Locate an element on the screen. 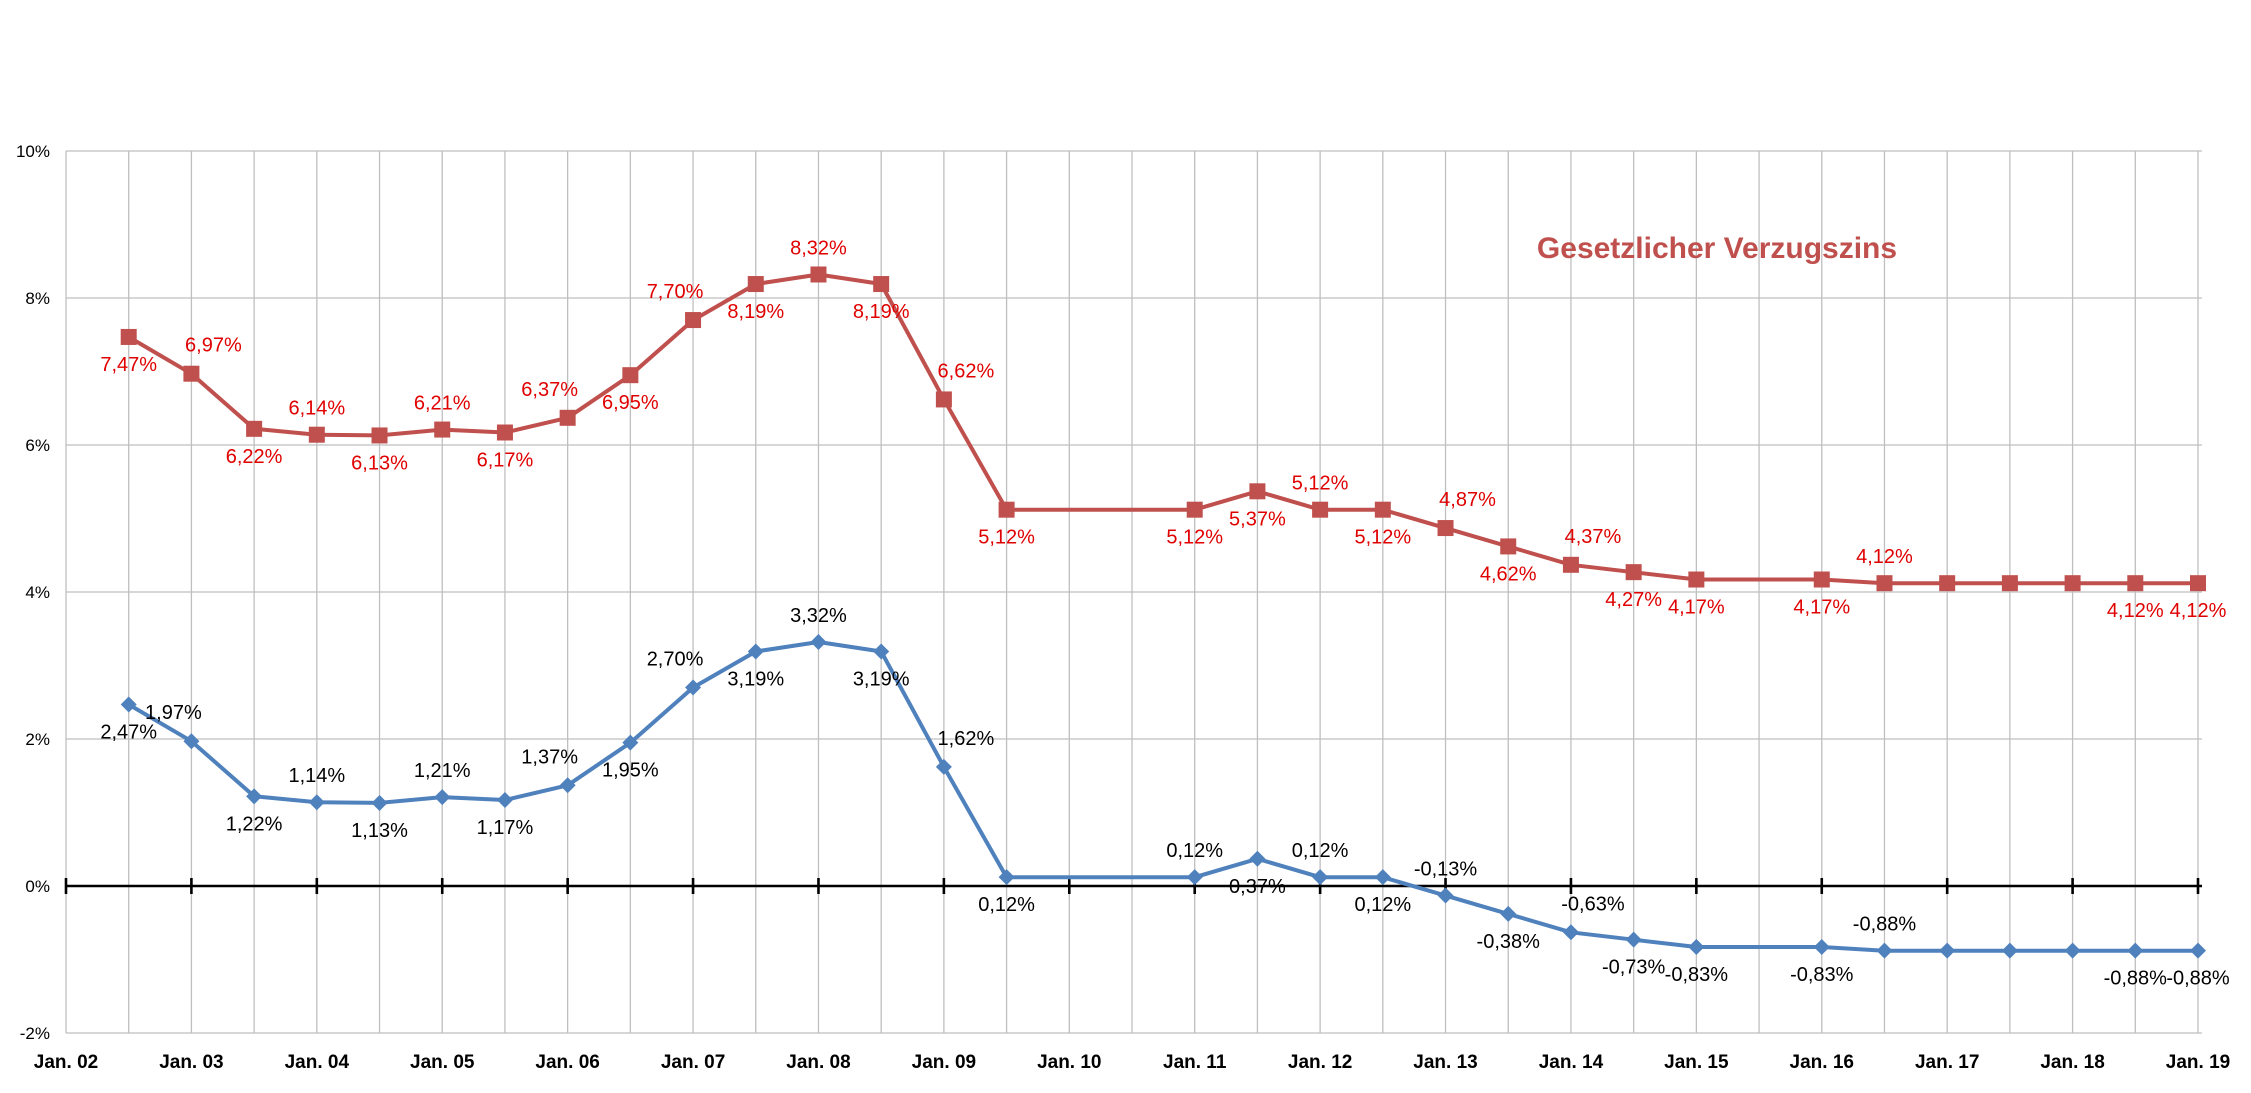 The height and width of the screenshot is (1093, 2251). y-tick-label: 8% is located at coordinates (37, 298).